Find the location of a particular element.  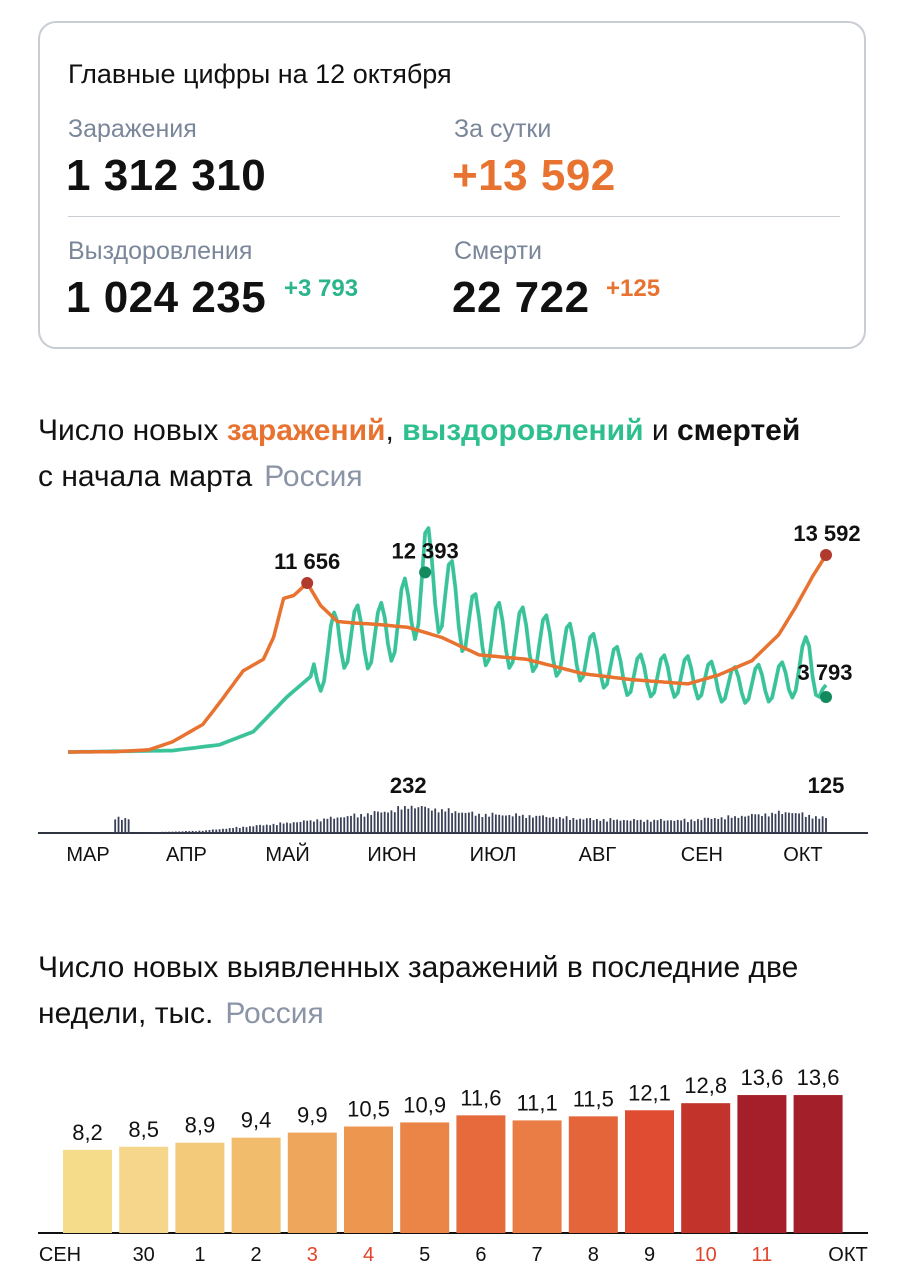

chart1-title-comma: , is located at coordinates (394, 430).